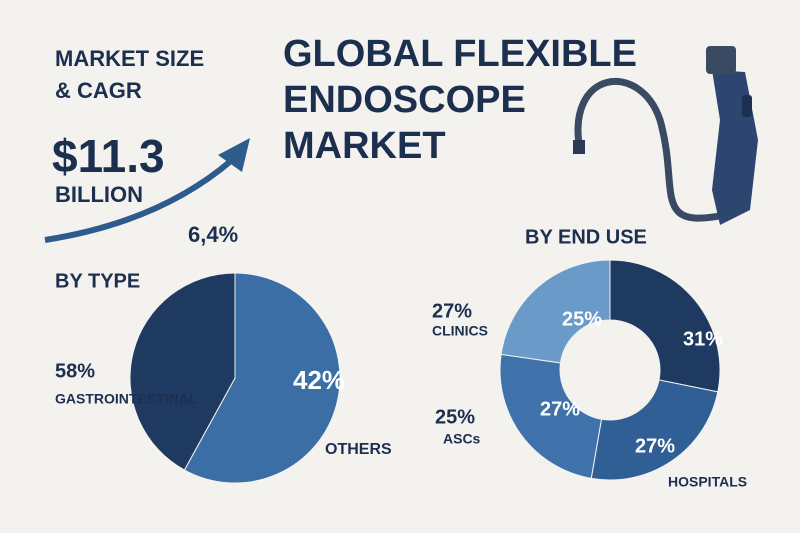 The image size is (800, 533). I want to click on value-label: 42%, so click(319, 380).